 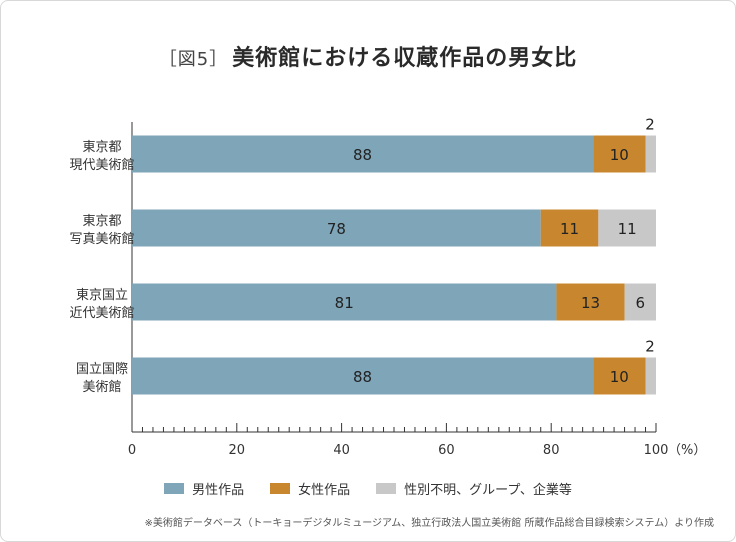 I want to click on data-label: 81, so click(x=344, y=303).